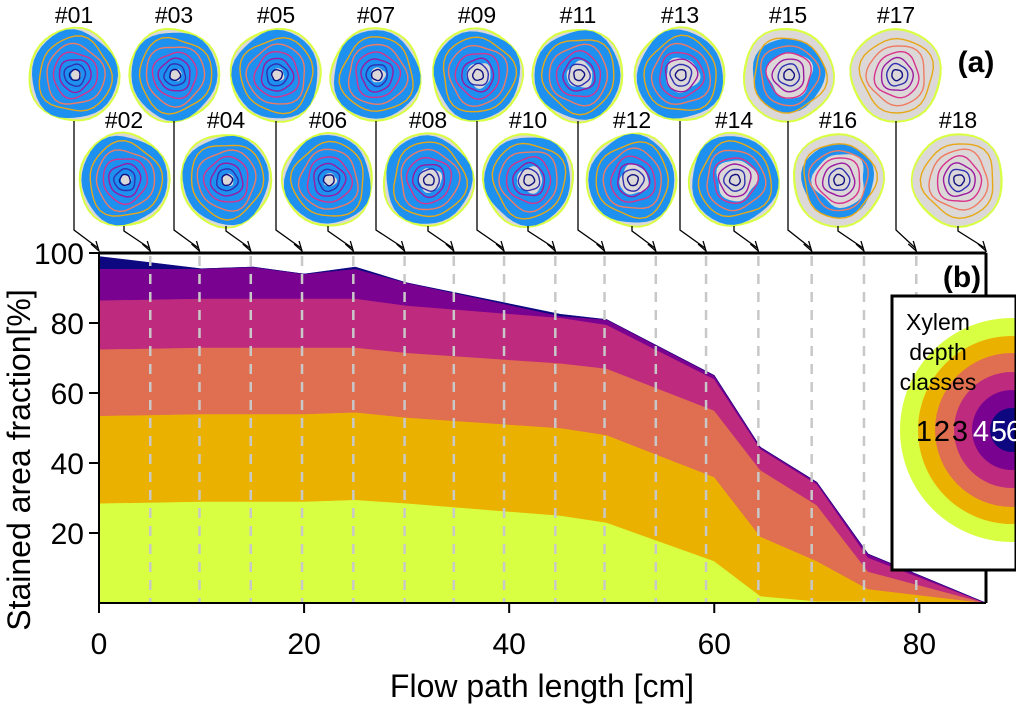 This screenshot has width=1016, height=712. Describe the element at coordinates (542, 686) in the screenshot. I see `x-axis-label: Flow path length [cm]` at that location.